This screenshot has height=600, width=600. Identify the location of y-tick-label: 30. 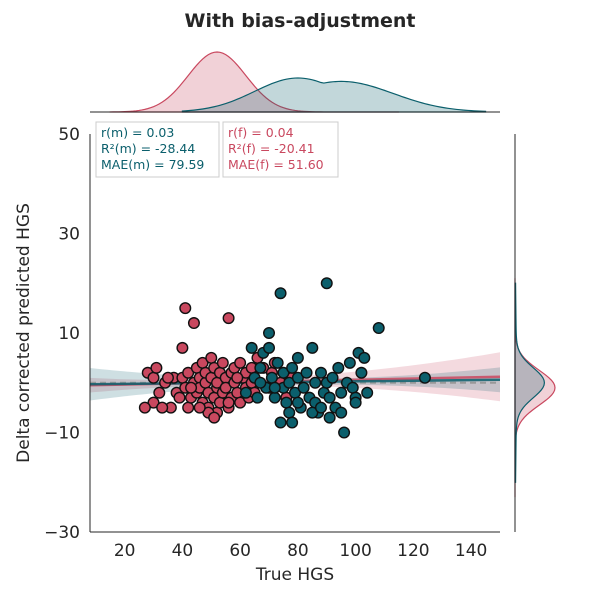
(69, 235).